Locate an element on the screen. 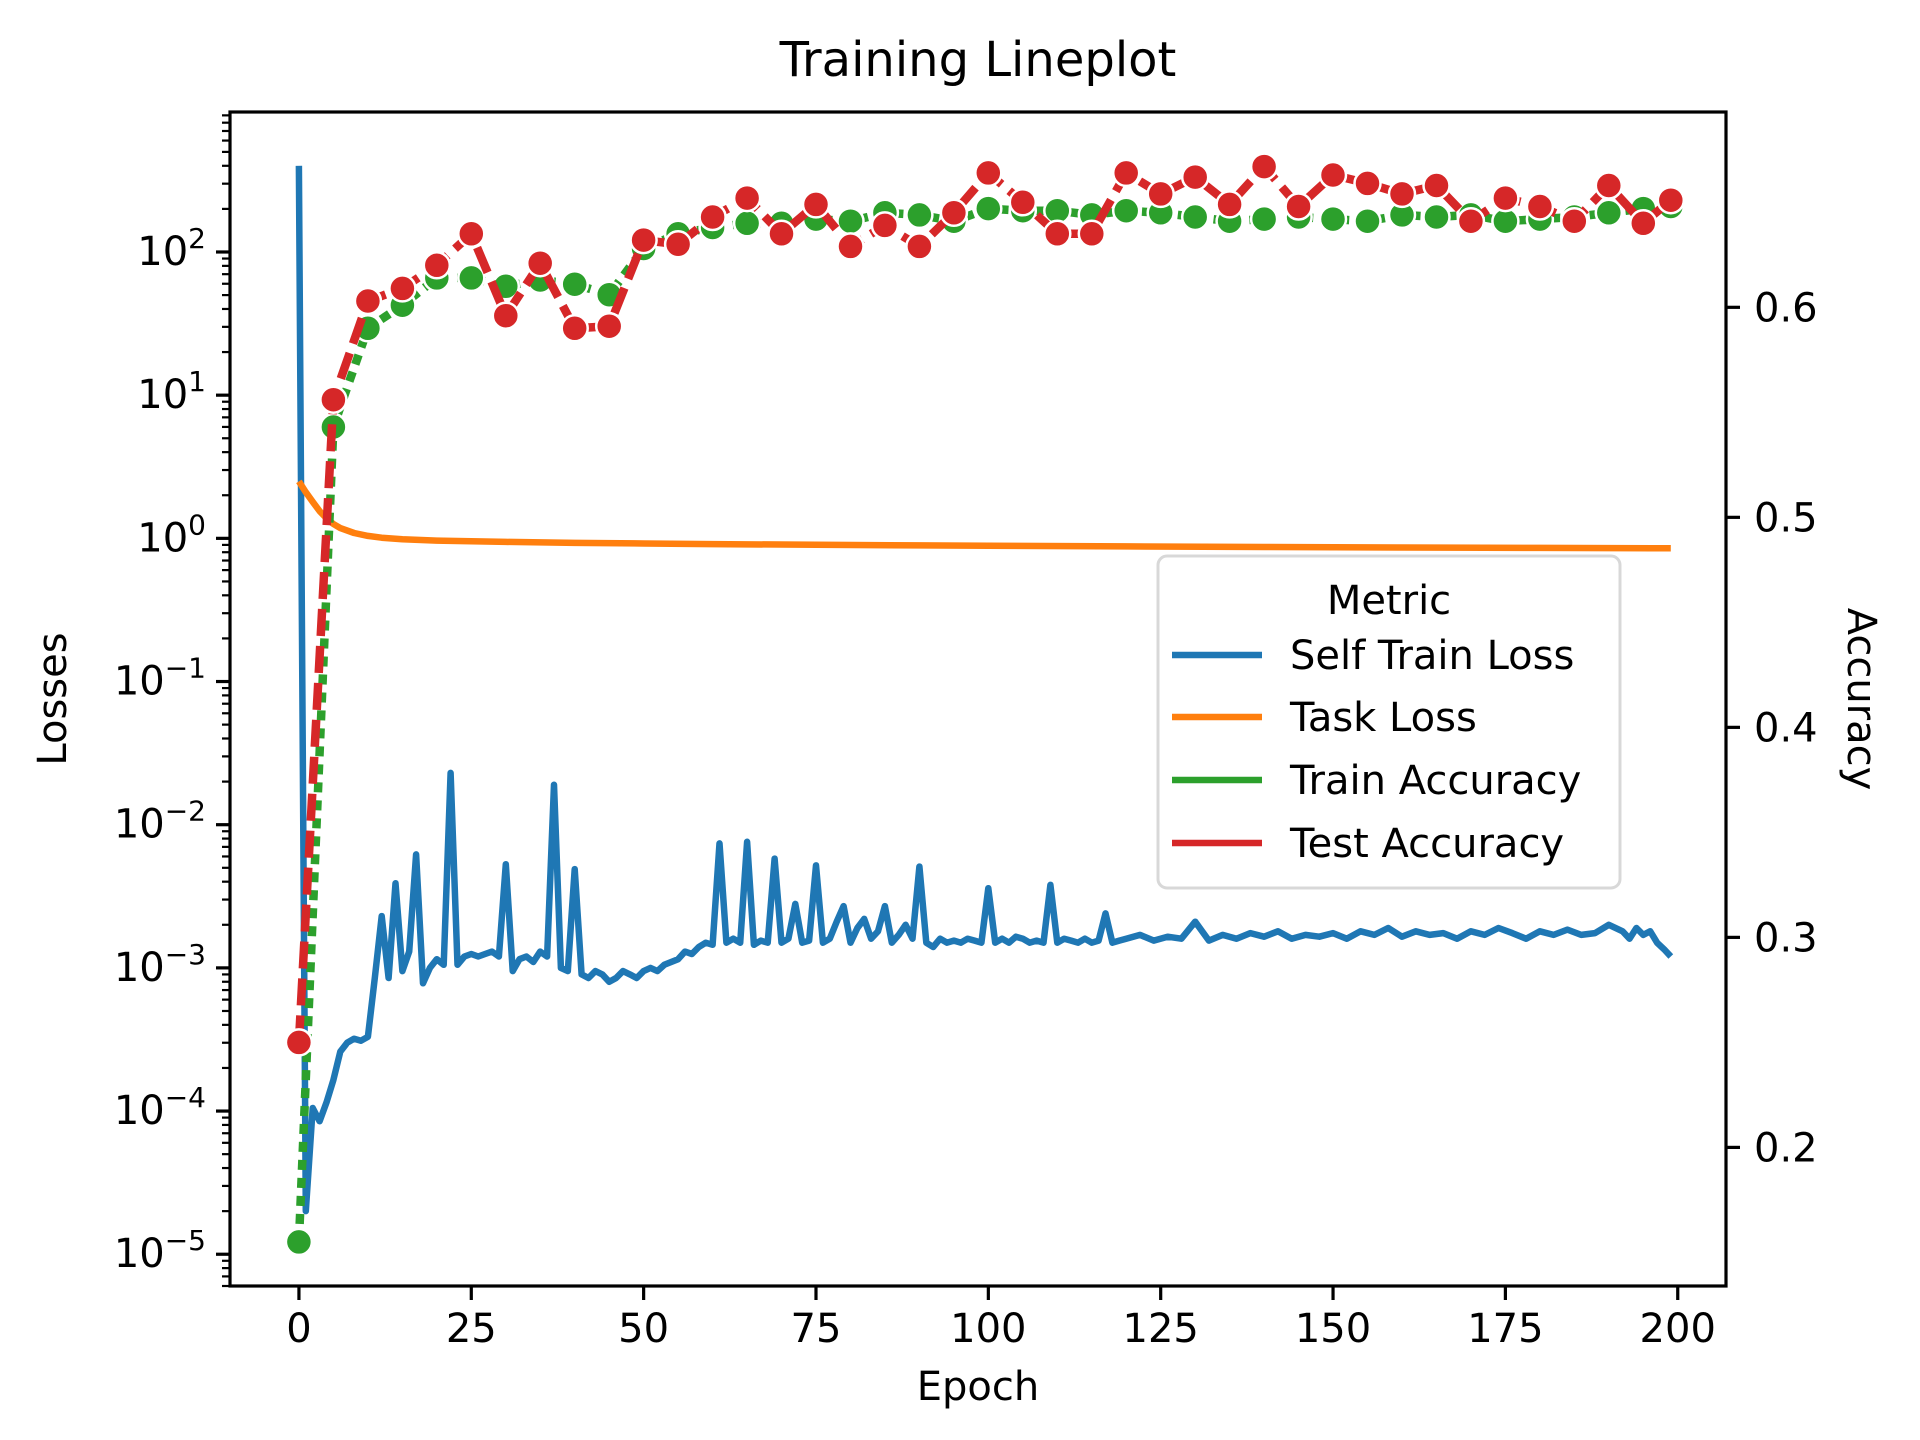 This screenshot has width=1920, height=1440. legend-title: Metric is located at coordinates (1389, 601).